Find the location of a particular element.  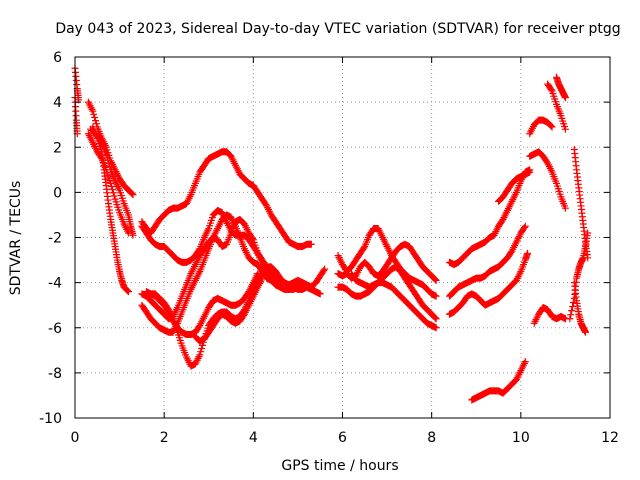

x-tick-label: 0 is located at coordinates (75, 438).